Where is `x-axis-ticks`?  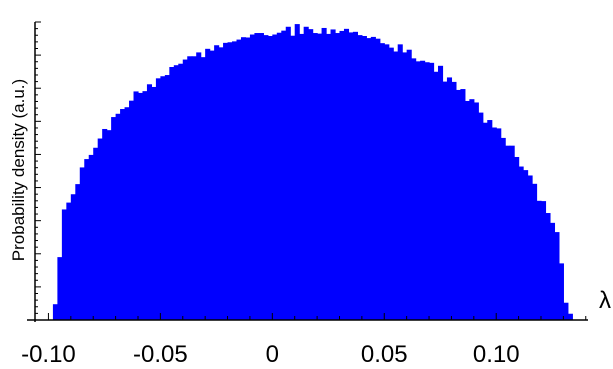 x-axis-ticks is located at coordinates (317, 316).